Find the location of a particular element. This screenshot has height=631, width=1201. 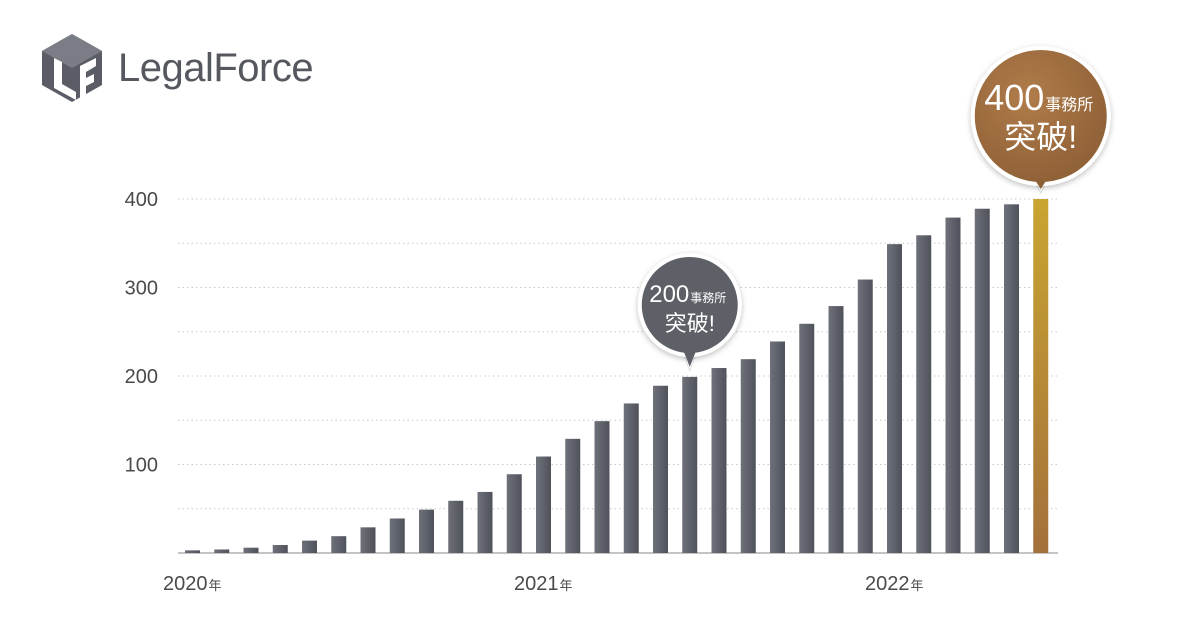

highlight-bar is located at coordinates (1041, 376).